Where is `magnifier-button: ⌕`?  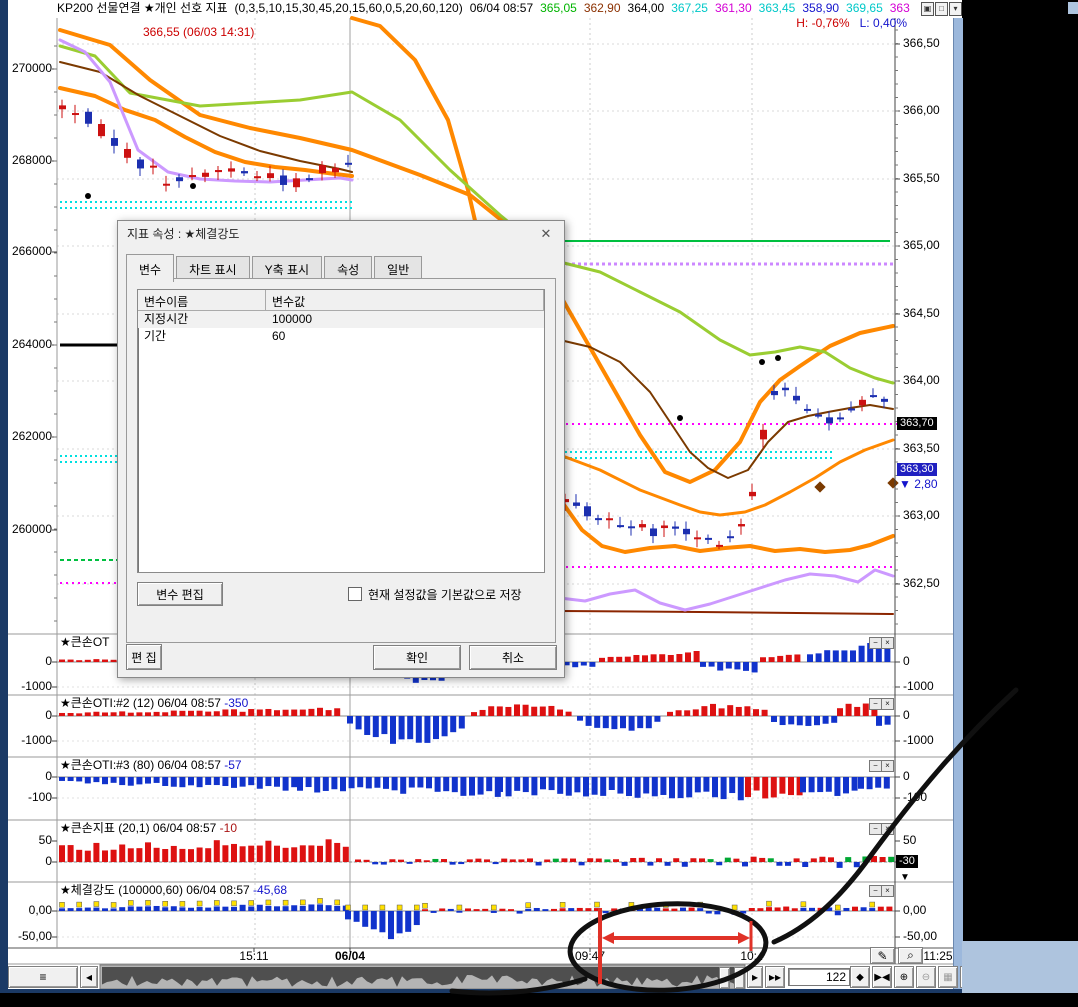 magnifier-button: ⌕ is located at coordinates (910, 955).